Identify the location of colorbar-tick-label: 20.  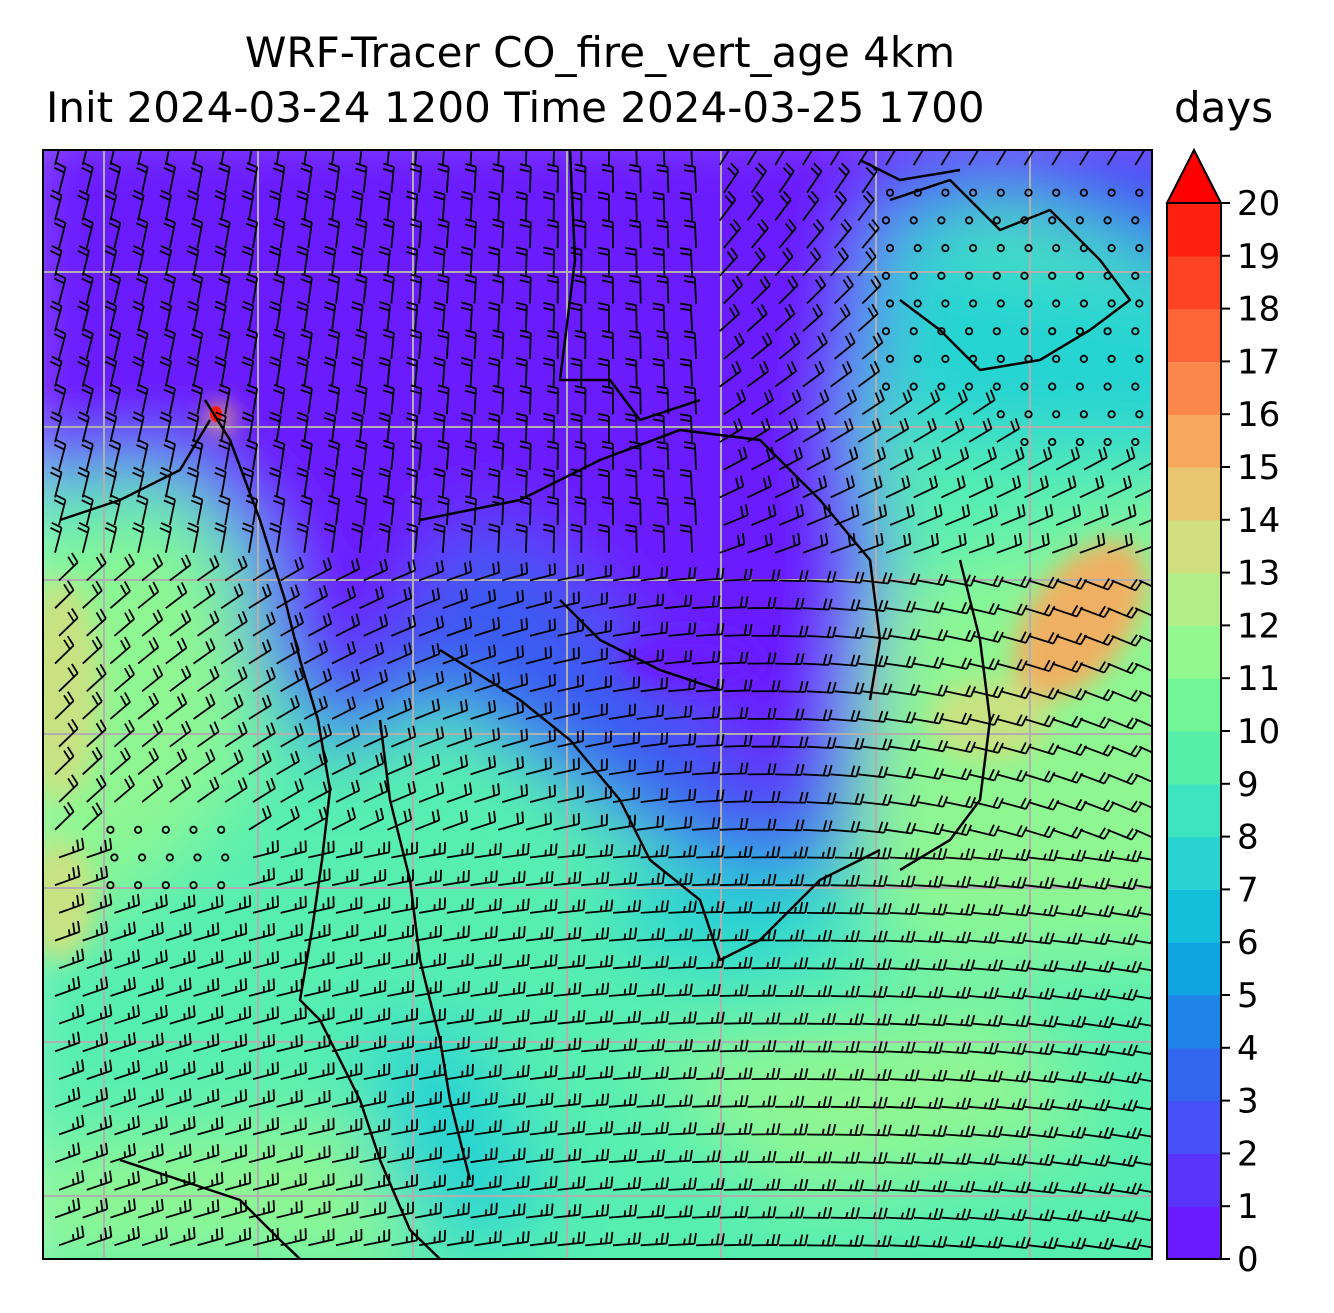
(1258, 204).